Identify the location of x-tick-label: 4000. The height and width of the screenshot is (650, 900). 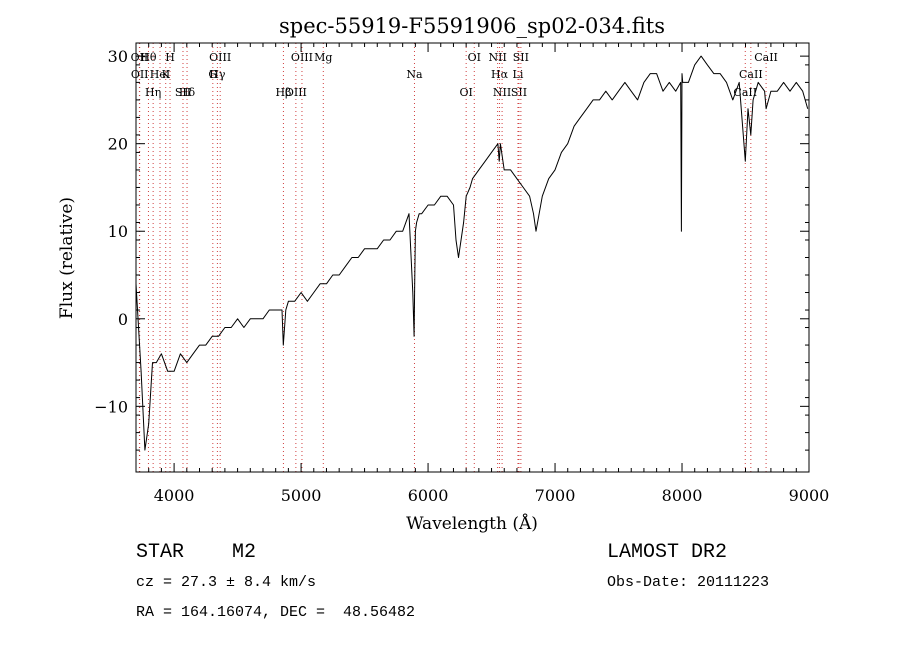
(174, 495).